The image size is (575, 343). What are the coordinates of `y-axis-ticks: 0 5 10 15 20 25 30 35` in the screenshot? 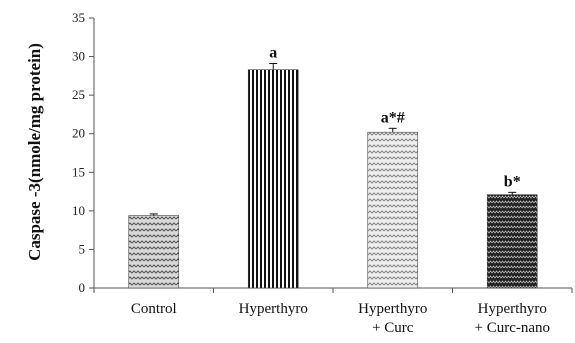 It's located at (83, 152).